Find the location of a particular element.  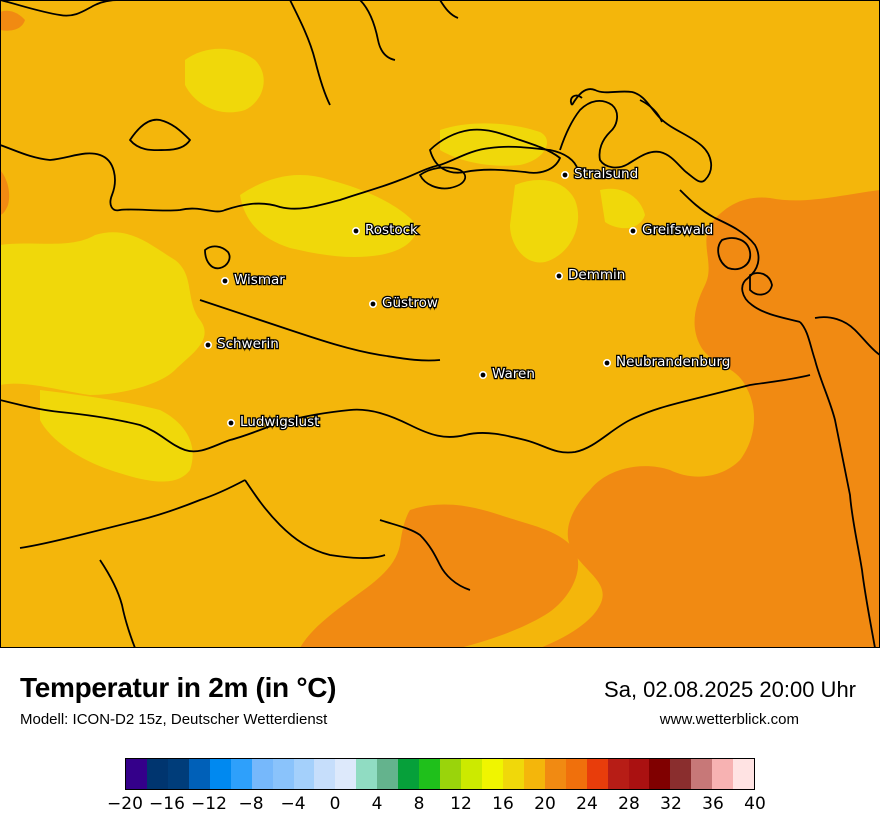

city-waren: Waren is located at coordinates (507, 374).